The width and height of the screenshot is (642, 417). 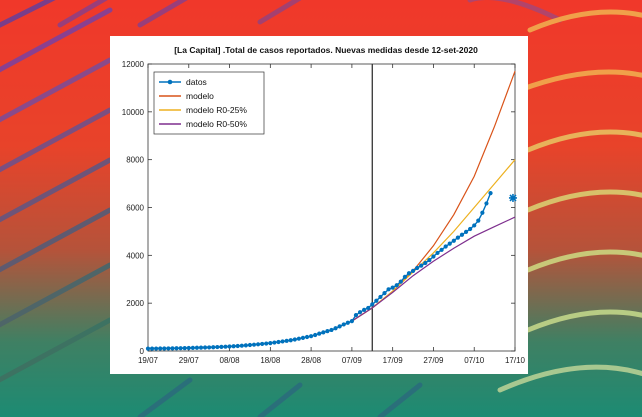 I want to click on y-tick-label: 4000, so click(x=135, y=255).